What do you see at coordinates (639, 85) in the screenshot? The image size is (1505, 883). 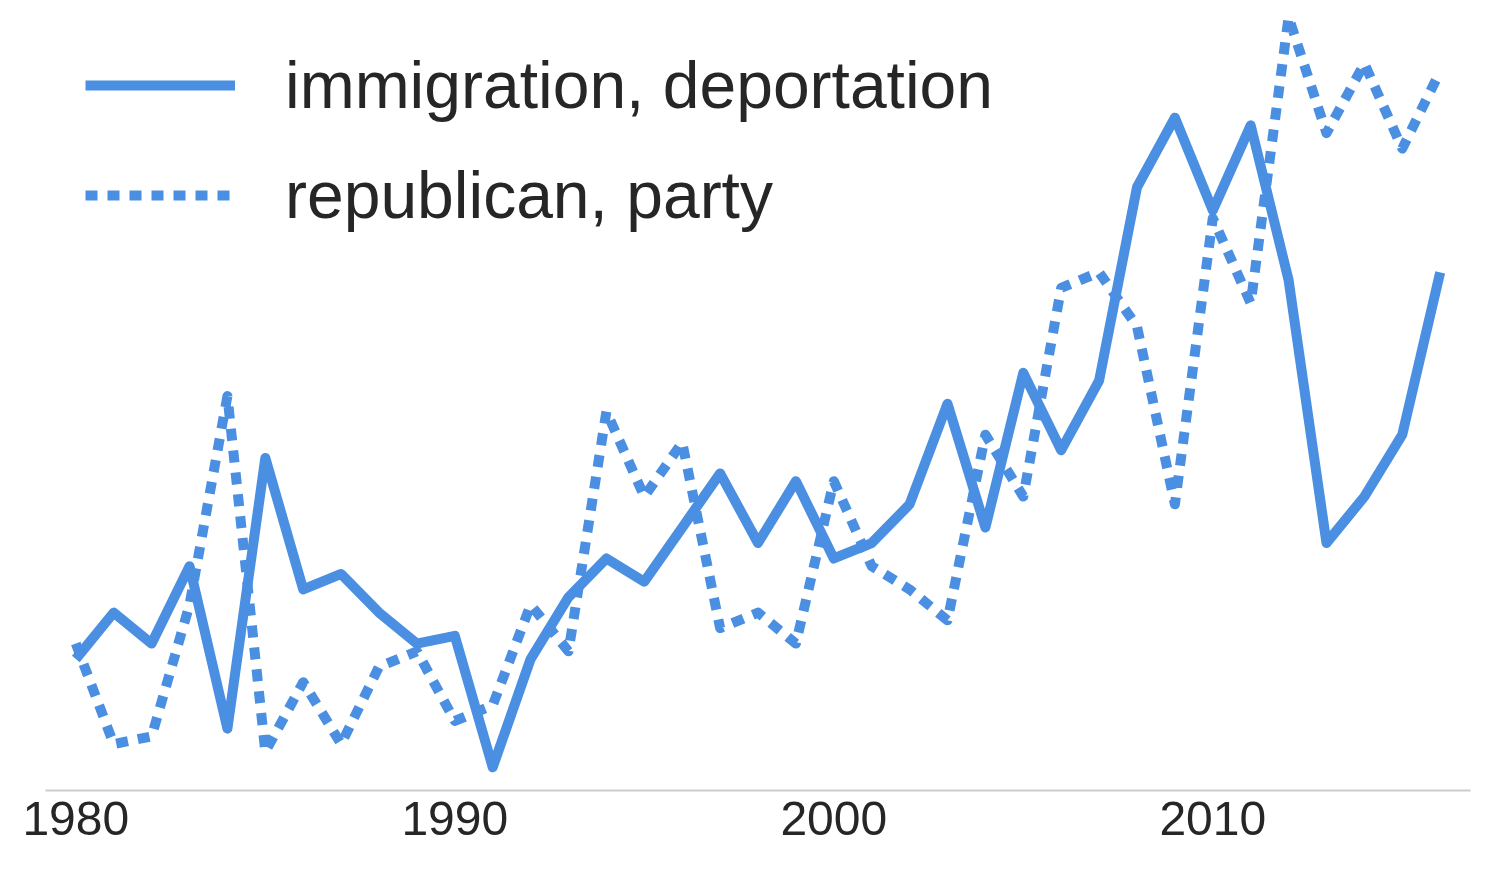 I see `legend-label: immigration, deportation` at bounding box center [639, 85].